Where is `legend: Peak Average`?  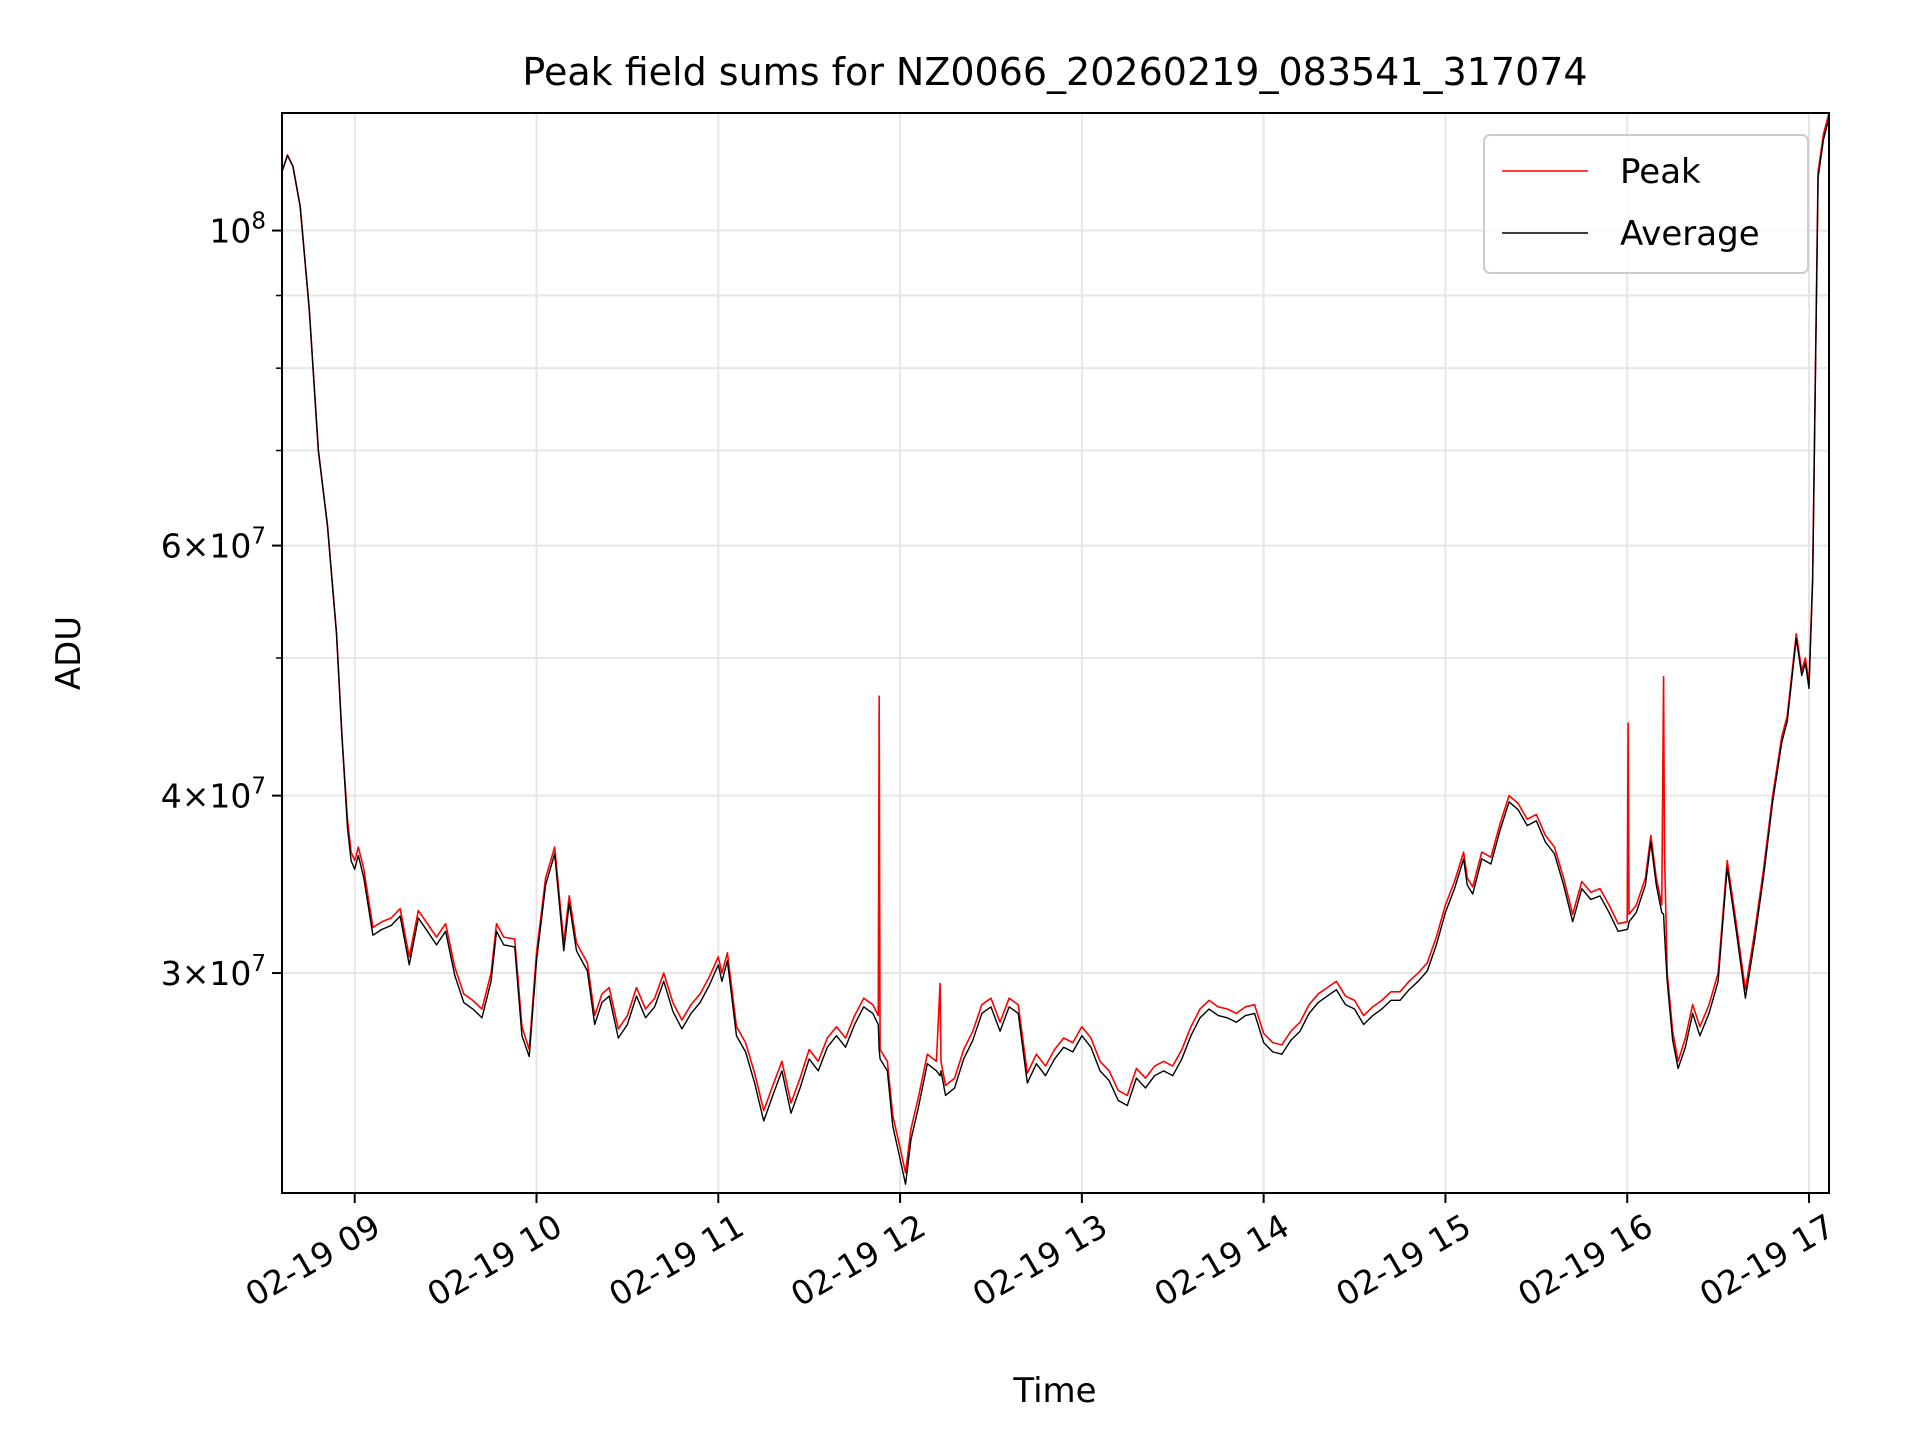
legend: Peak Average is located at coordinates (1646, 204).